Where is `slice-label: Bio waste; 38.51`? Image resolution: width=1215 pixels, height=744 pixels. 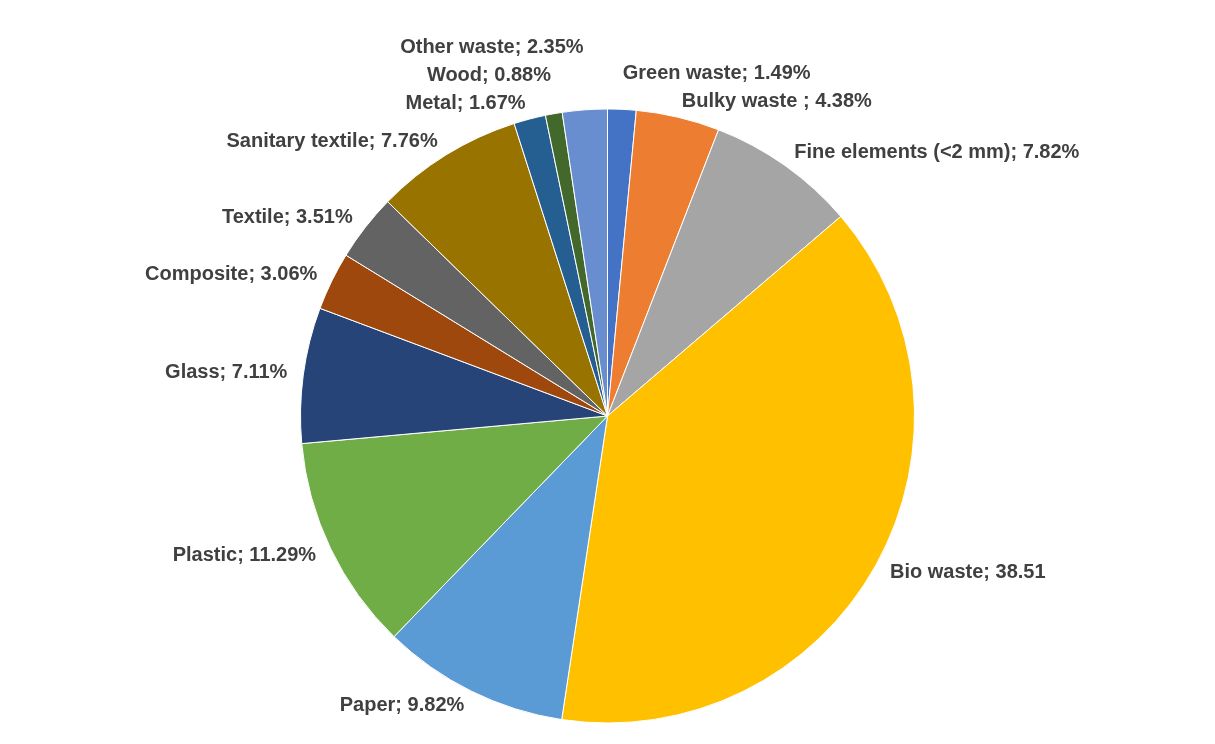 slice-label: Bio waste; 38.51 is located at coordinates (967, 571).